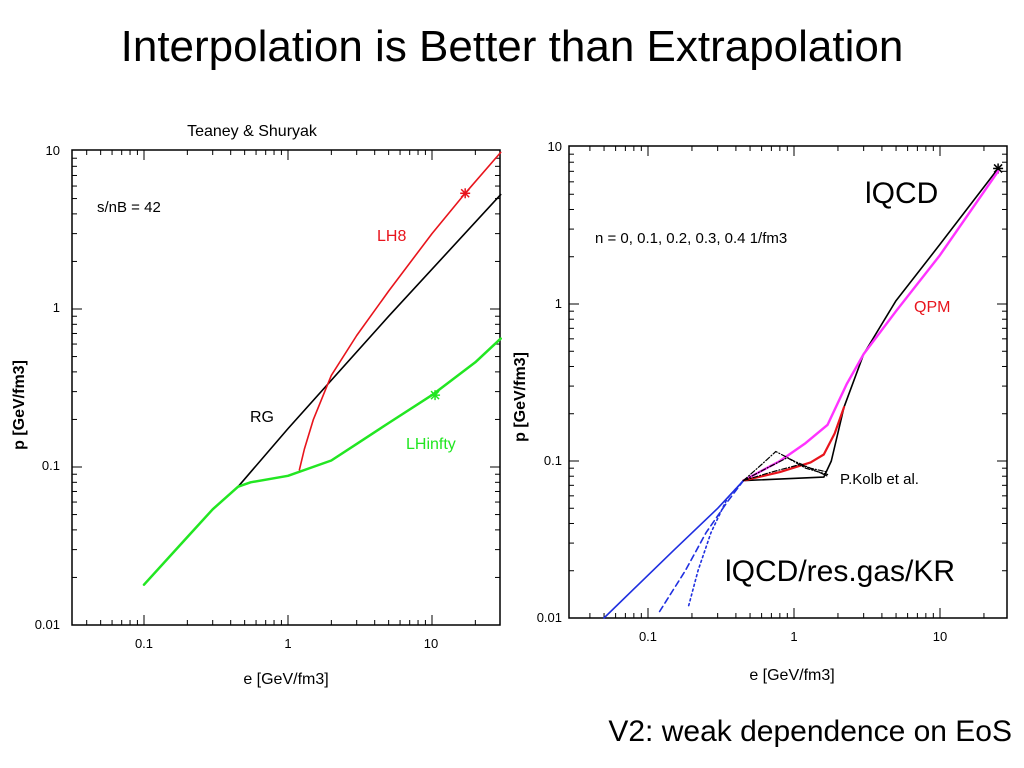 The image size is (1024, 768). What do you see at coordinates (716, 543) in the screenshot?
I see `series-line-blue-dotted` at bounding box center [716, 543].